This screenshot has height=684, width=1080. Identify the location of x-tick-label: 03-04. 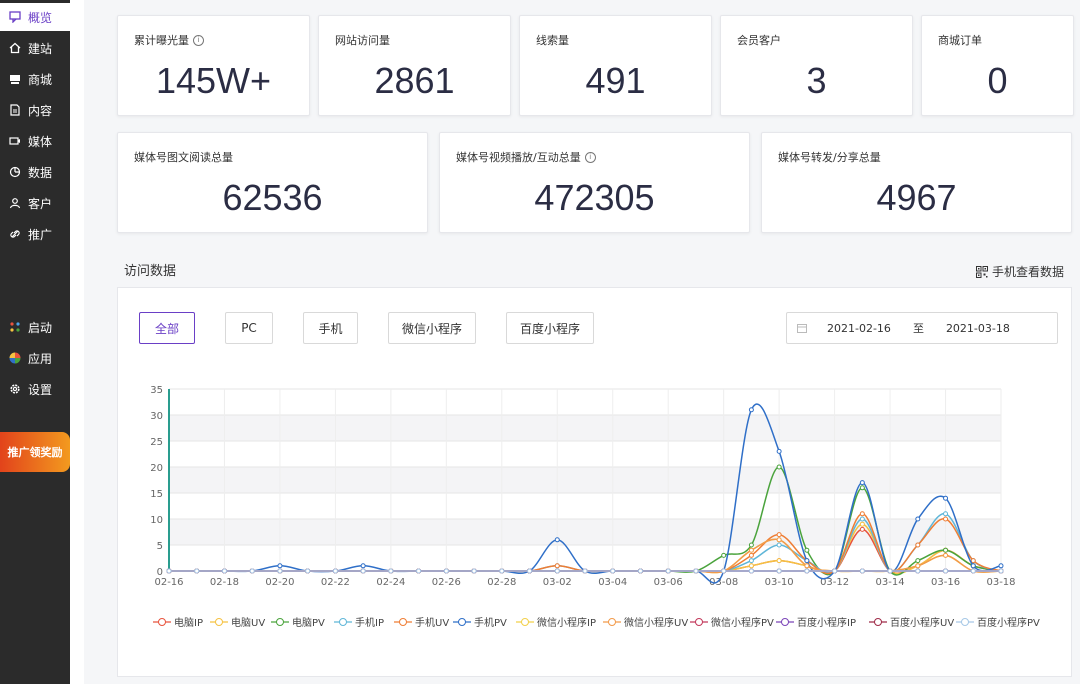
(612, 582).